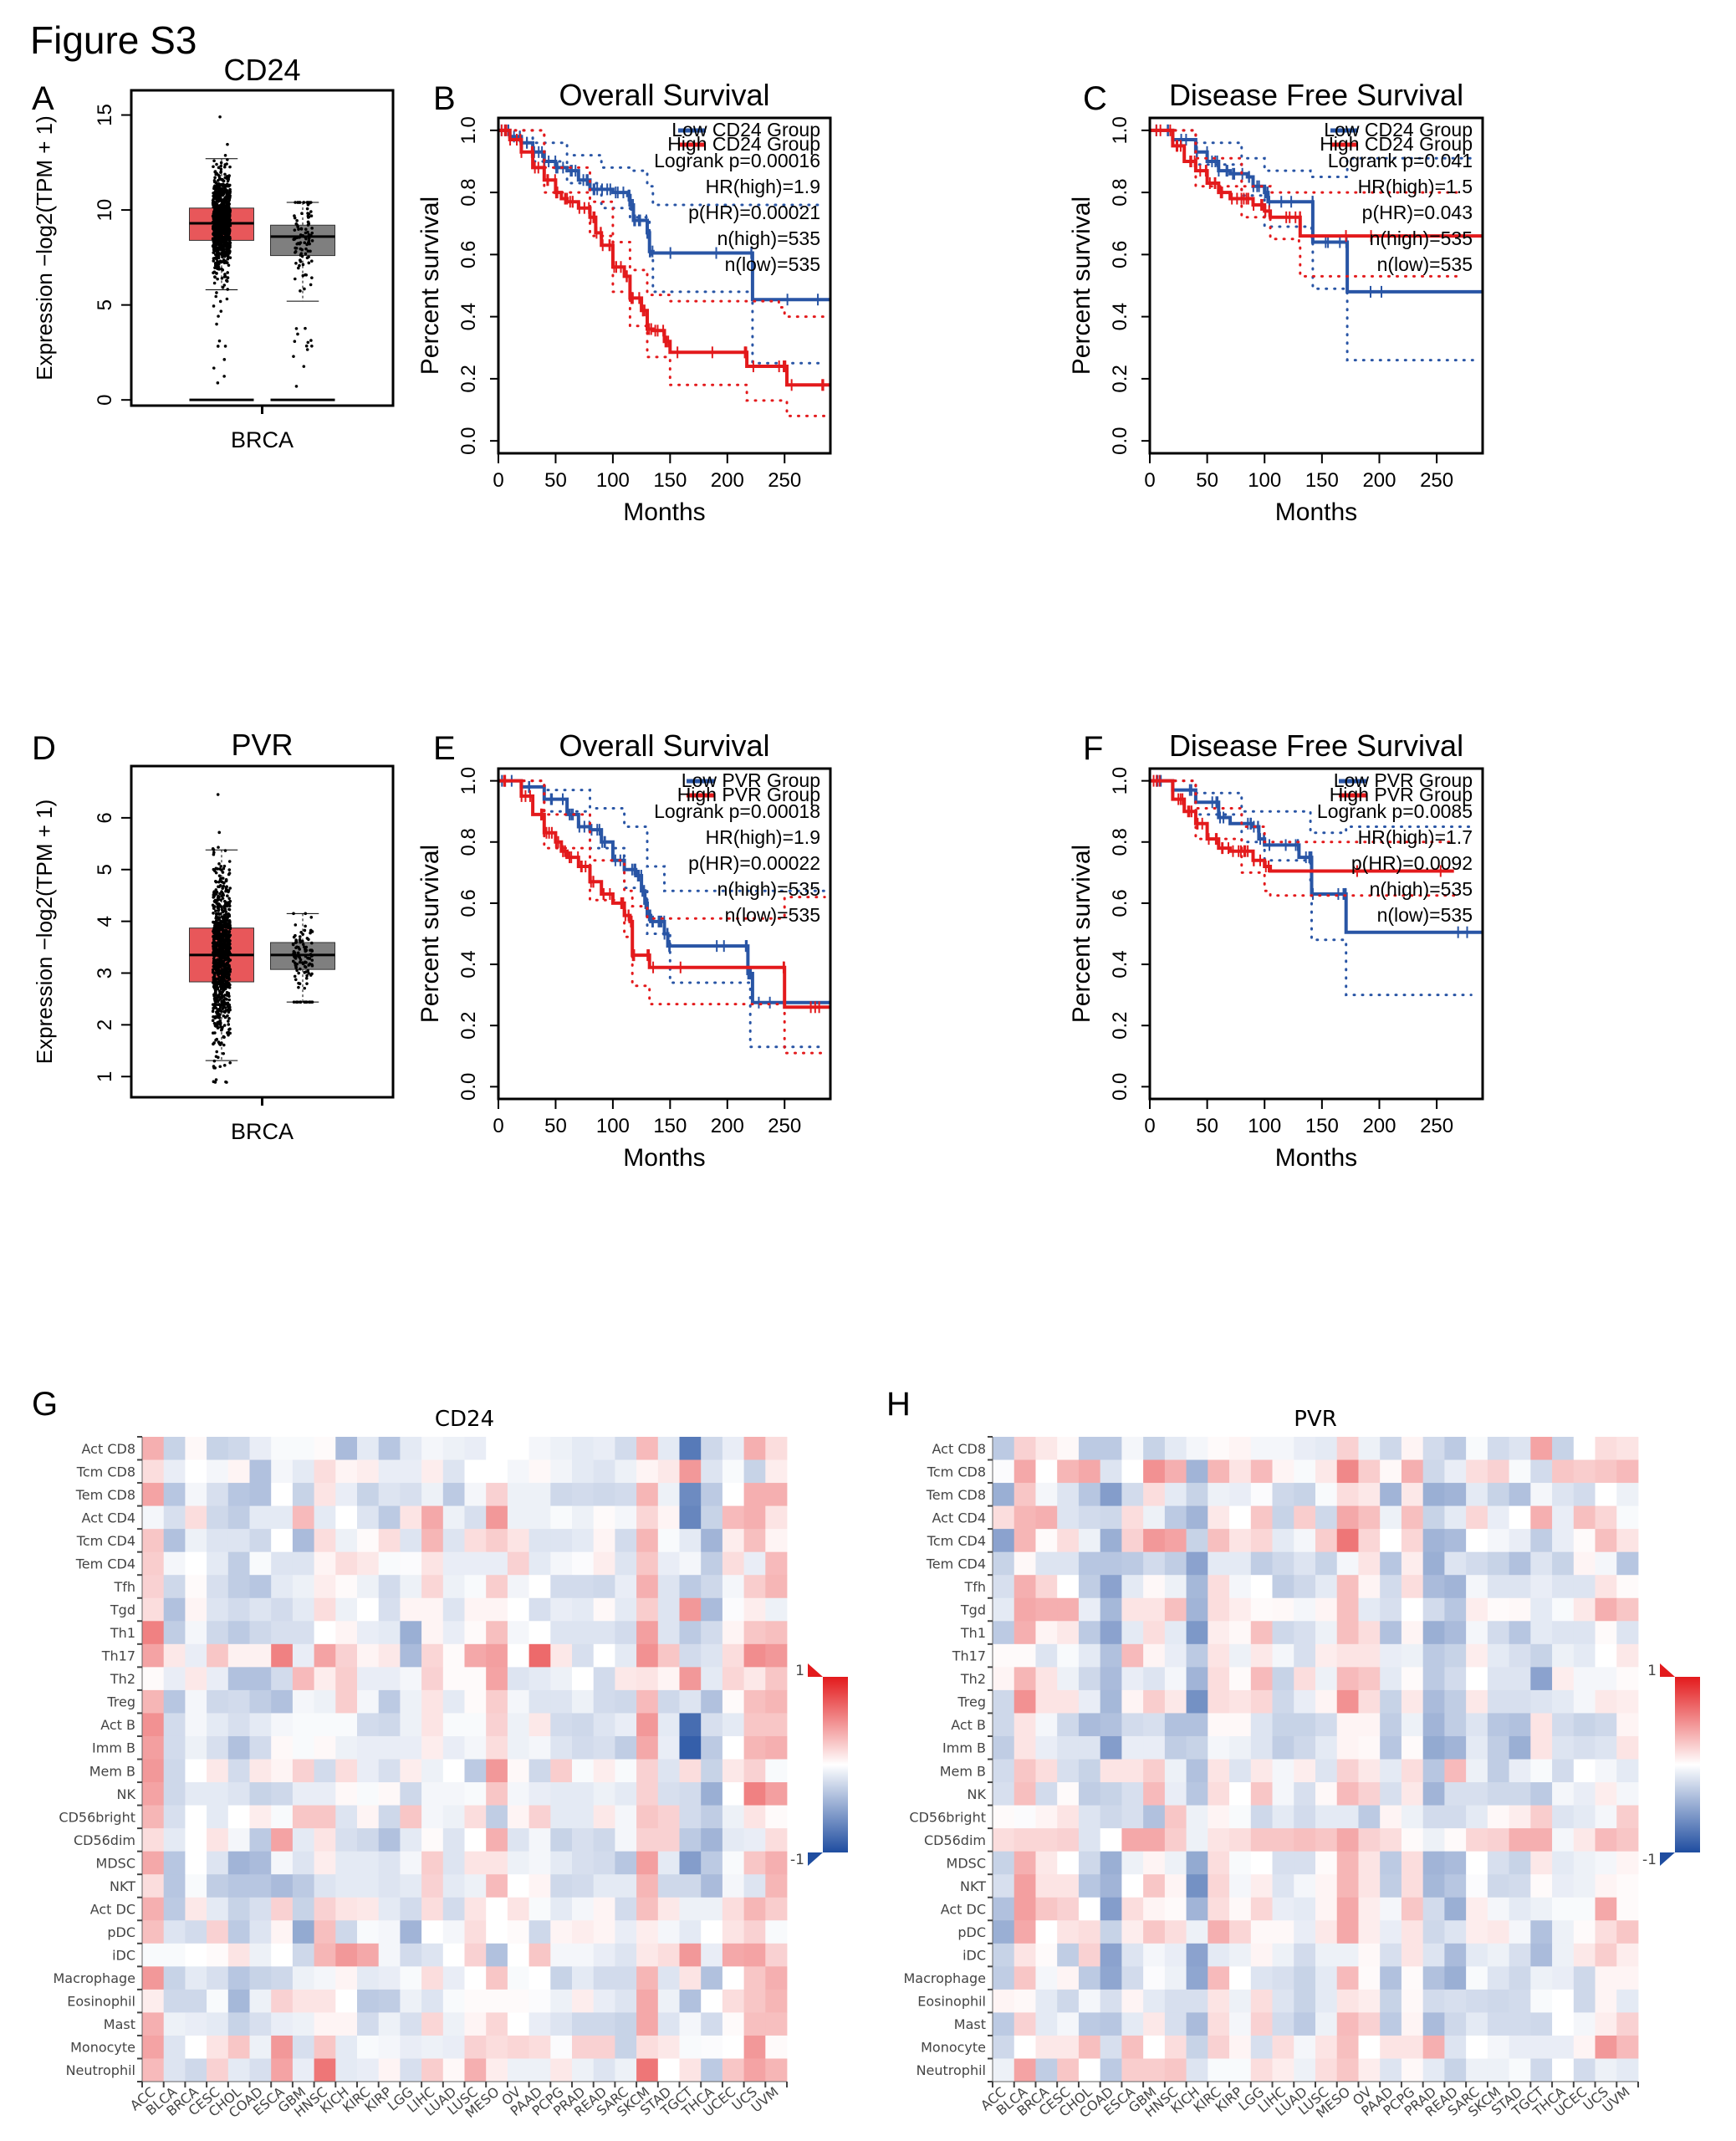 The height and width of the screenshot is (2141, 1736). I want to click on panel-letter-b: B, so click(444, 98).